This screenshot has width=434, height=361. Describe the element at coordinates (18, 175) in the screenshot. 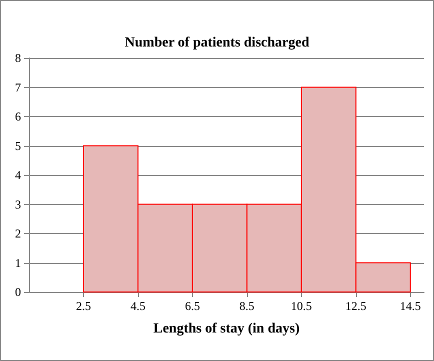

I see `y-tick-label: 4` at that location.